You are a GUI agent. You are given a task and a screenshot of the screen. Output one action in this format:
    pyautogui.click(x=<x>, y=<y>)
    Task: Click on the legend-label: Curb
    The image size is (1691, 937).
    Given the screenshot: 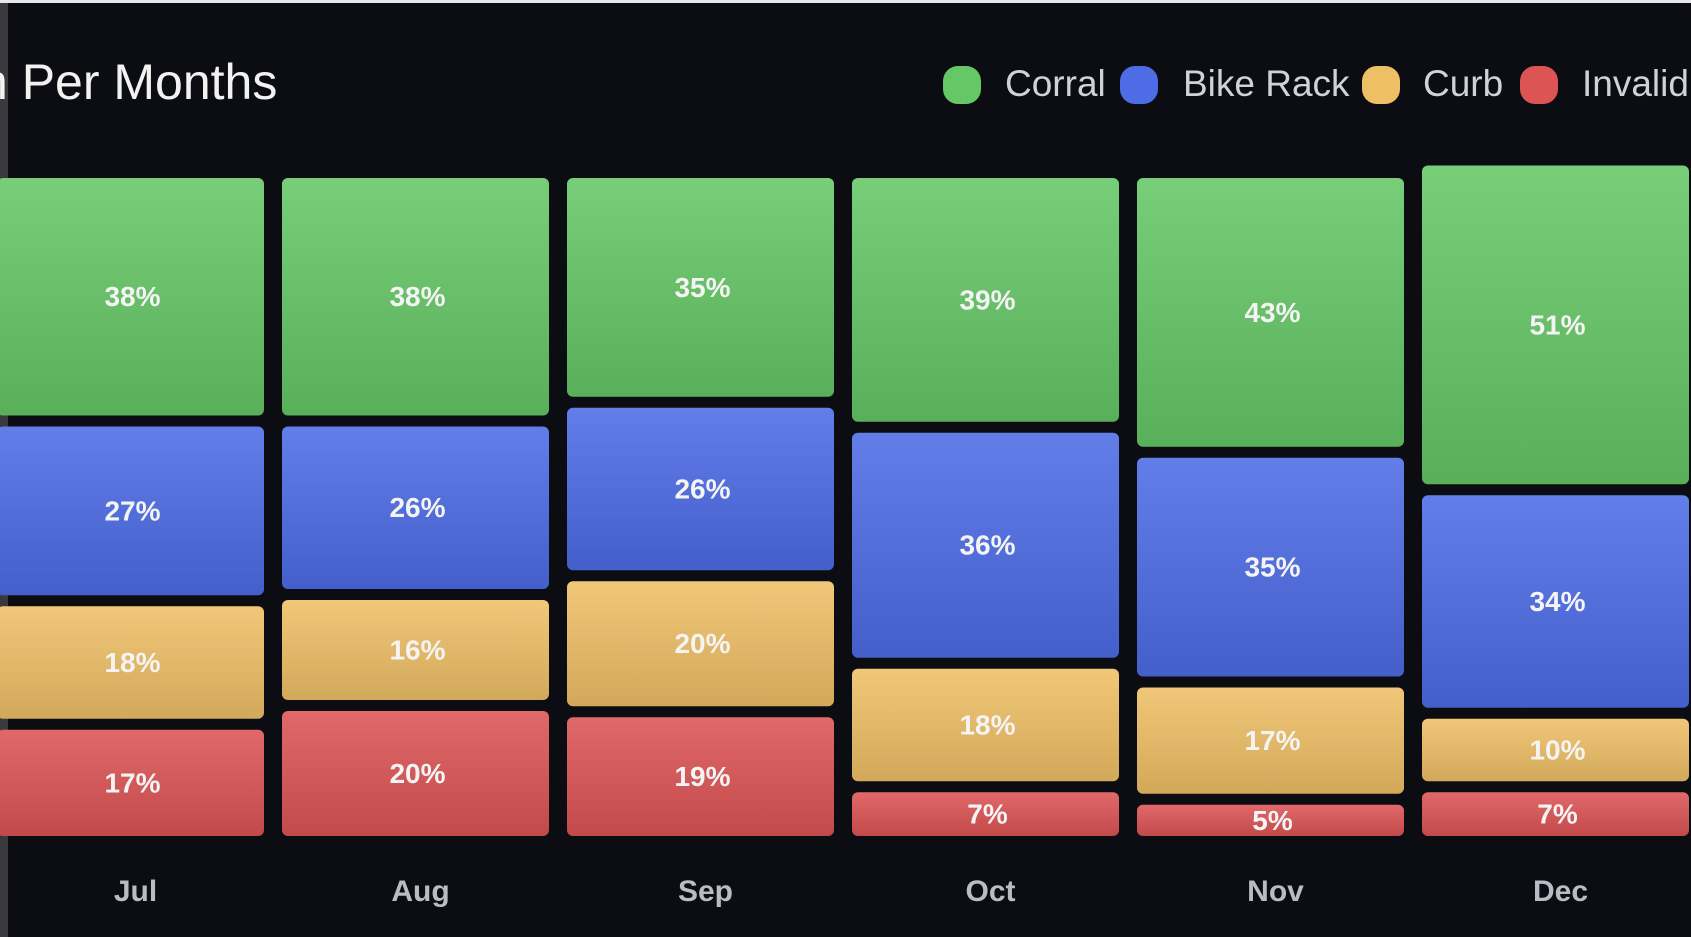 What is the action you would take?
    pyautogui.click(x=1463, y=83)
    